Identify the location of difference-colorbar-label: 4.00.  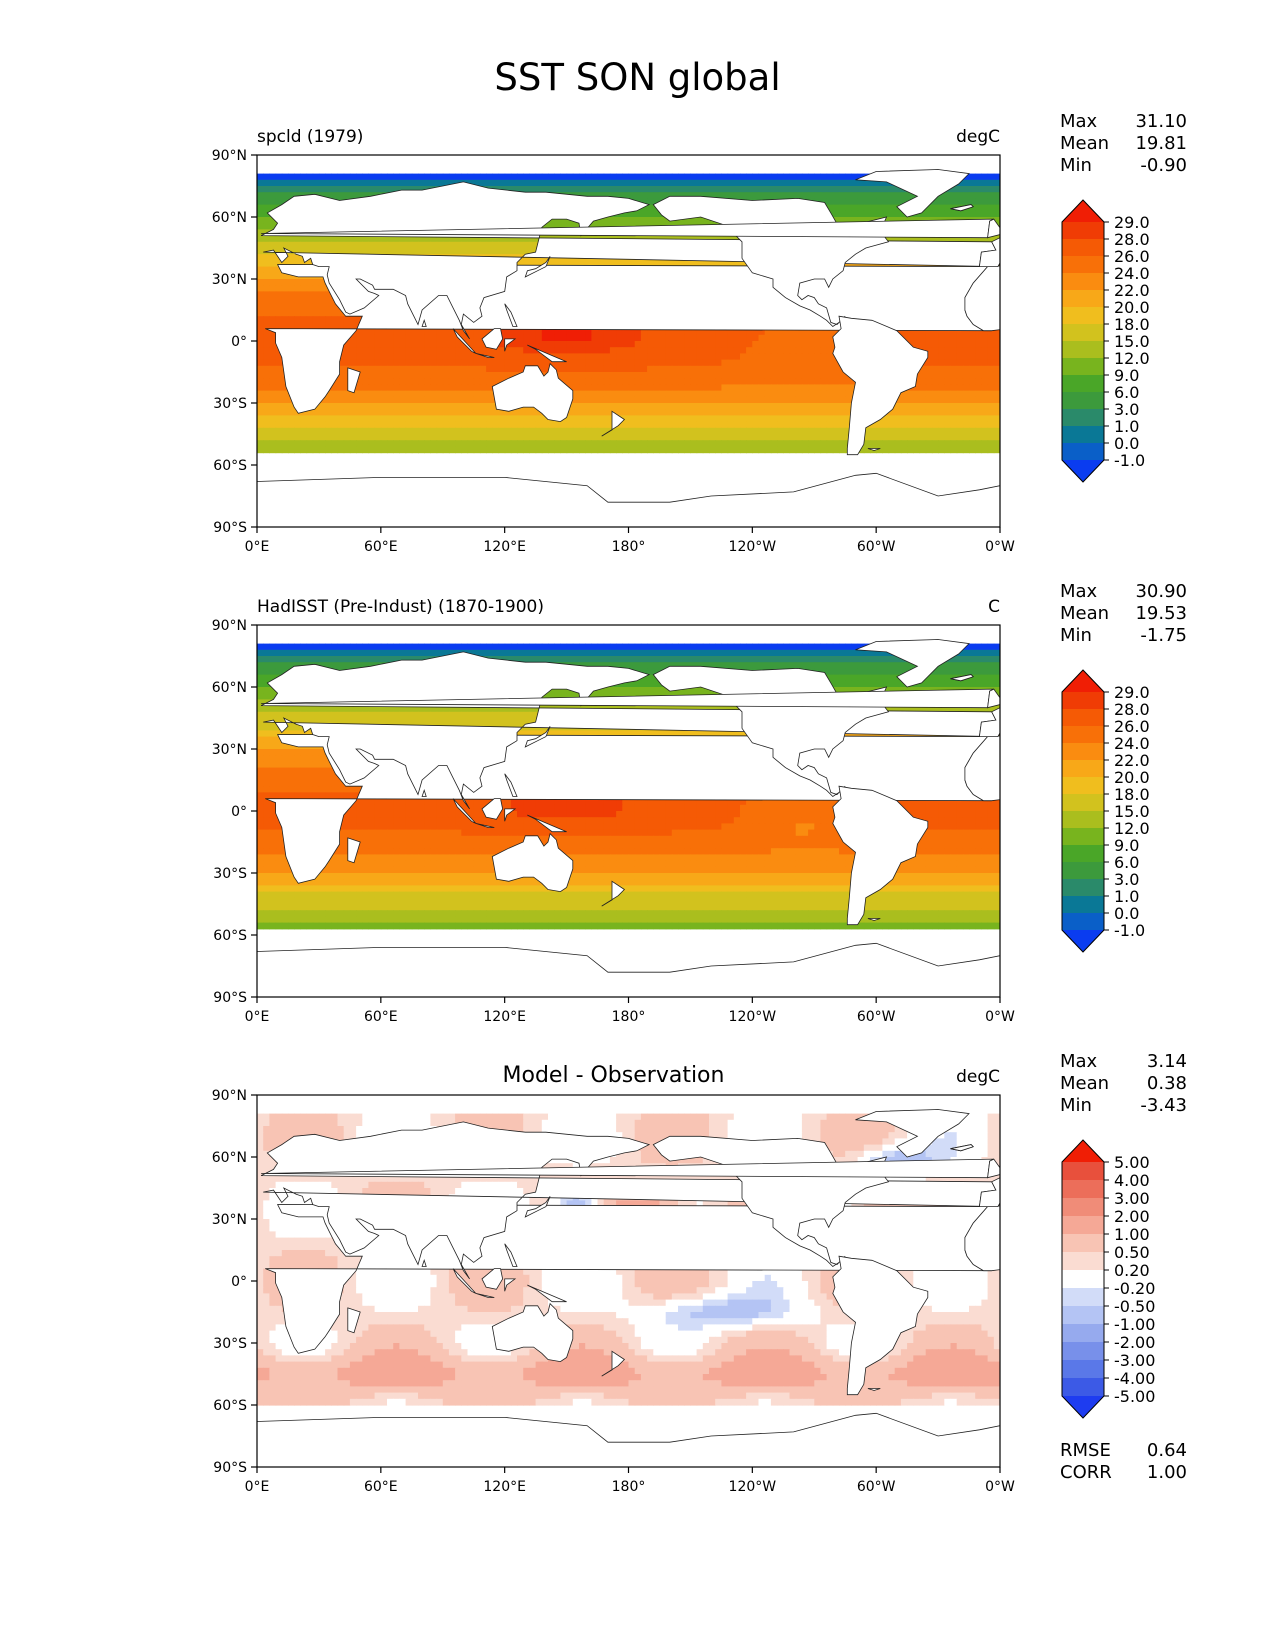
(1132, 1180).